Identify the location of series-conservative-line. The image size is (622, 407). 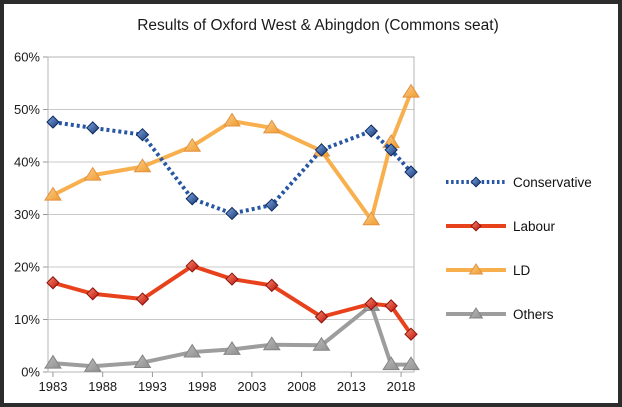
(232, 168).